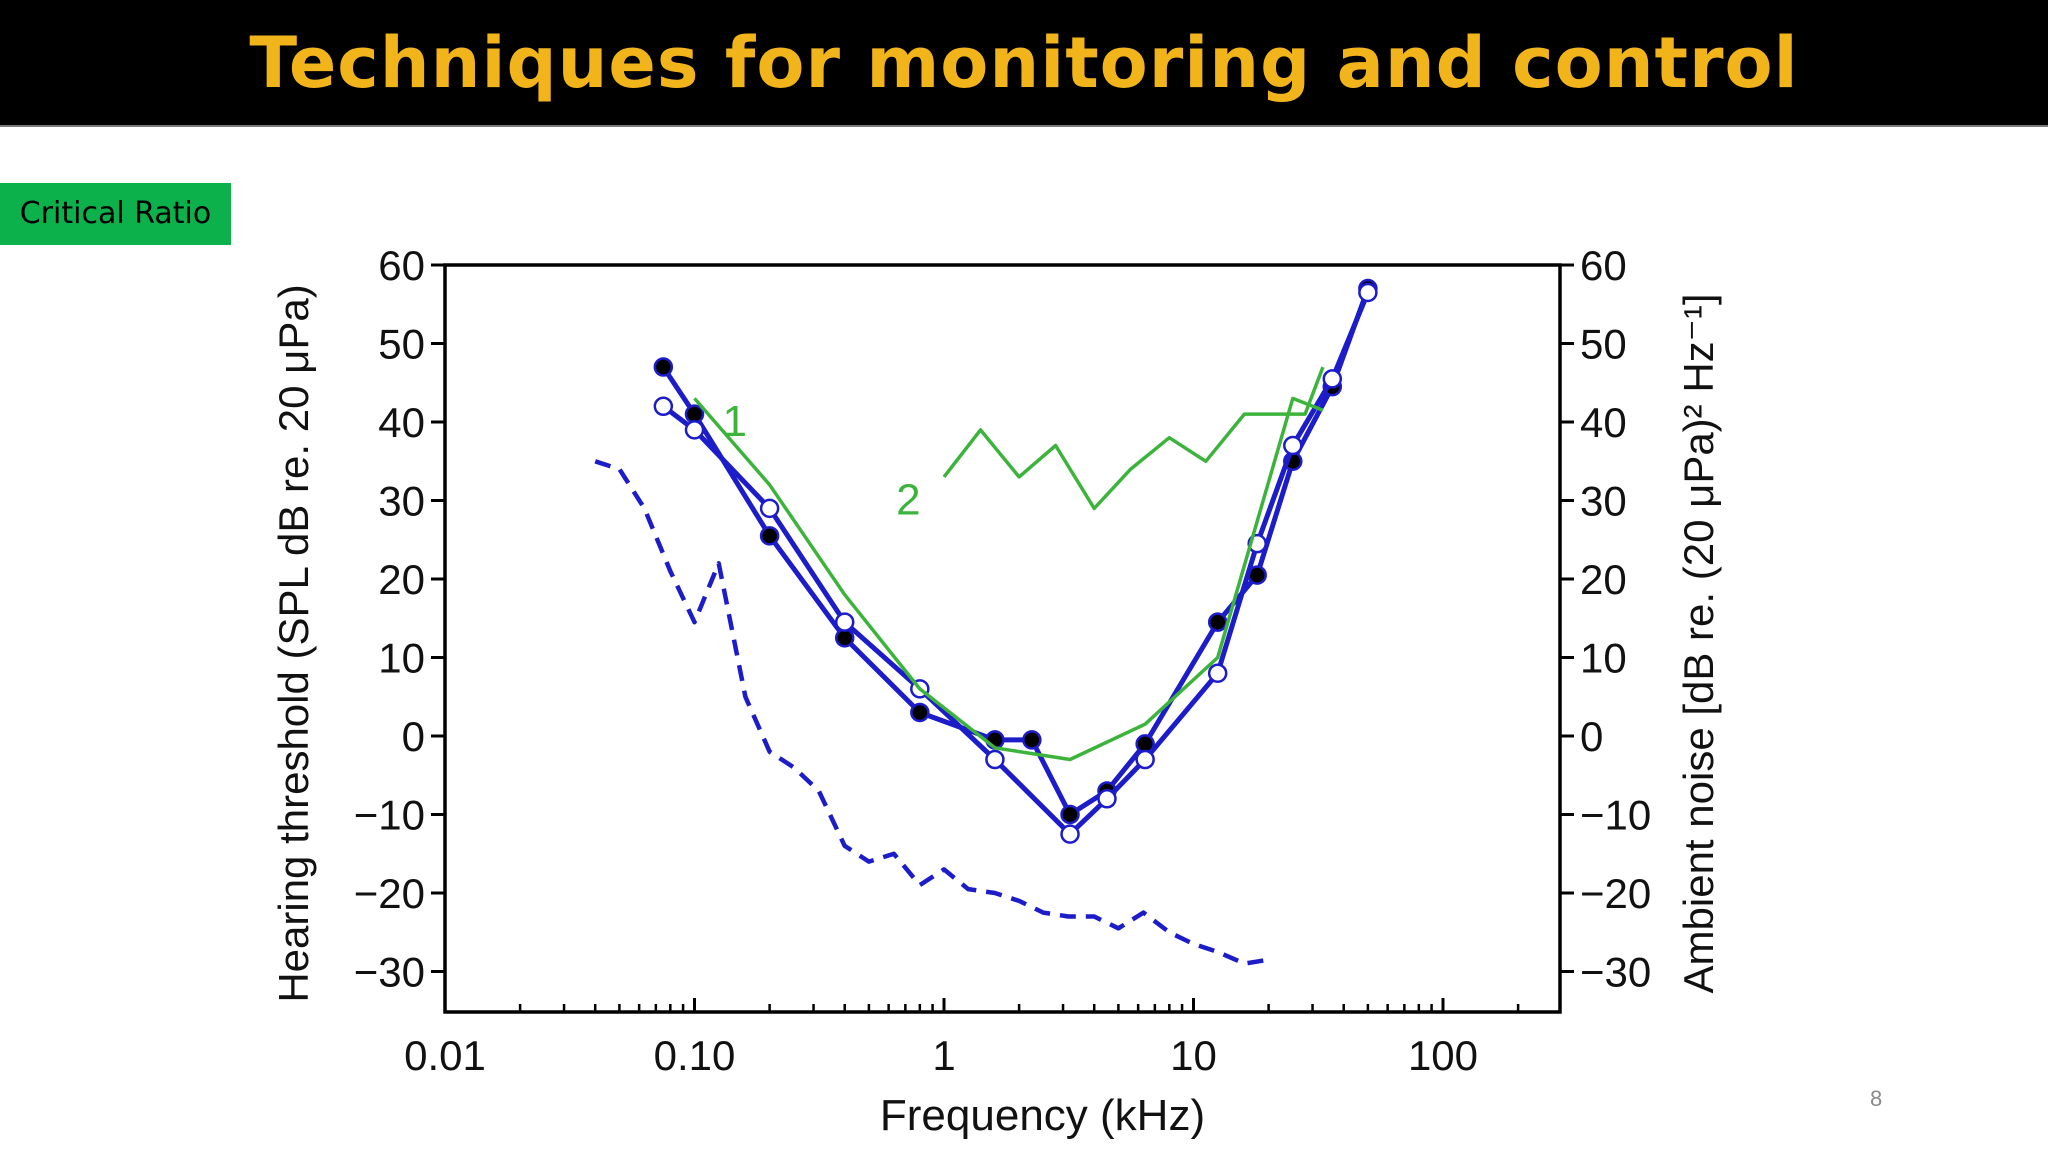 Image resolution: width=2048 pixels, height=1152 pixels. I want to click on y-tick-label-right: 50, so click(1603, 344).